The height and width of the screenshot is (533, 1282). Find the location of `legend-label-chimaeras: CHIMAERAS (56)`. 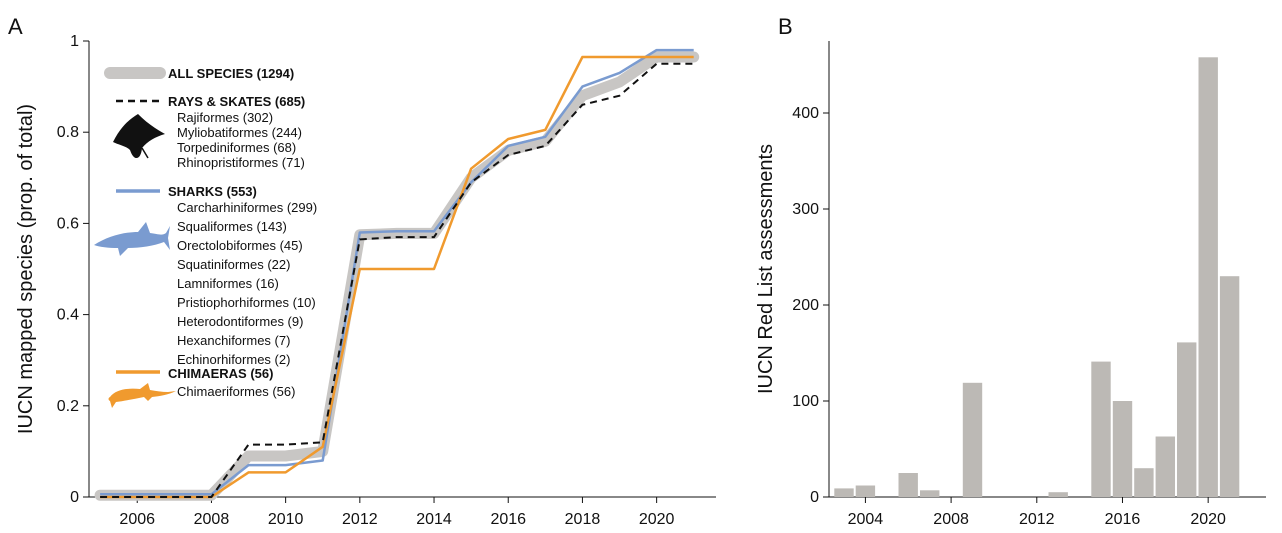

legend-label-chimaeras: CHIMAERAS (56) is located at coordinates (220, 373).